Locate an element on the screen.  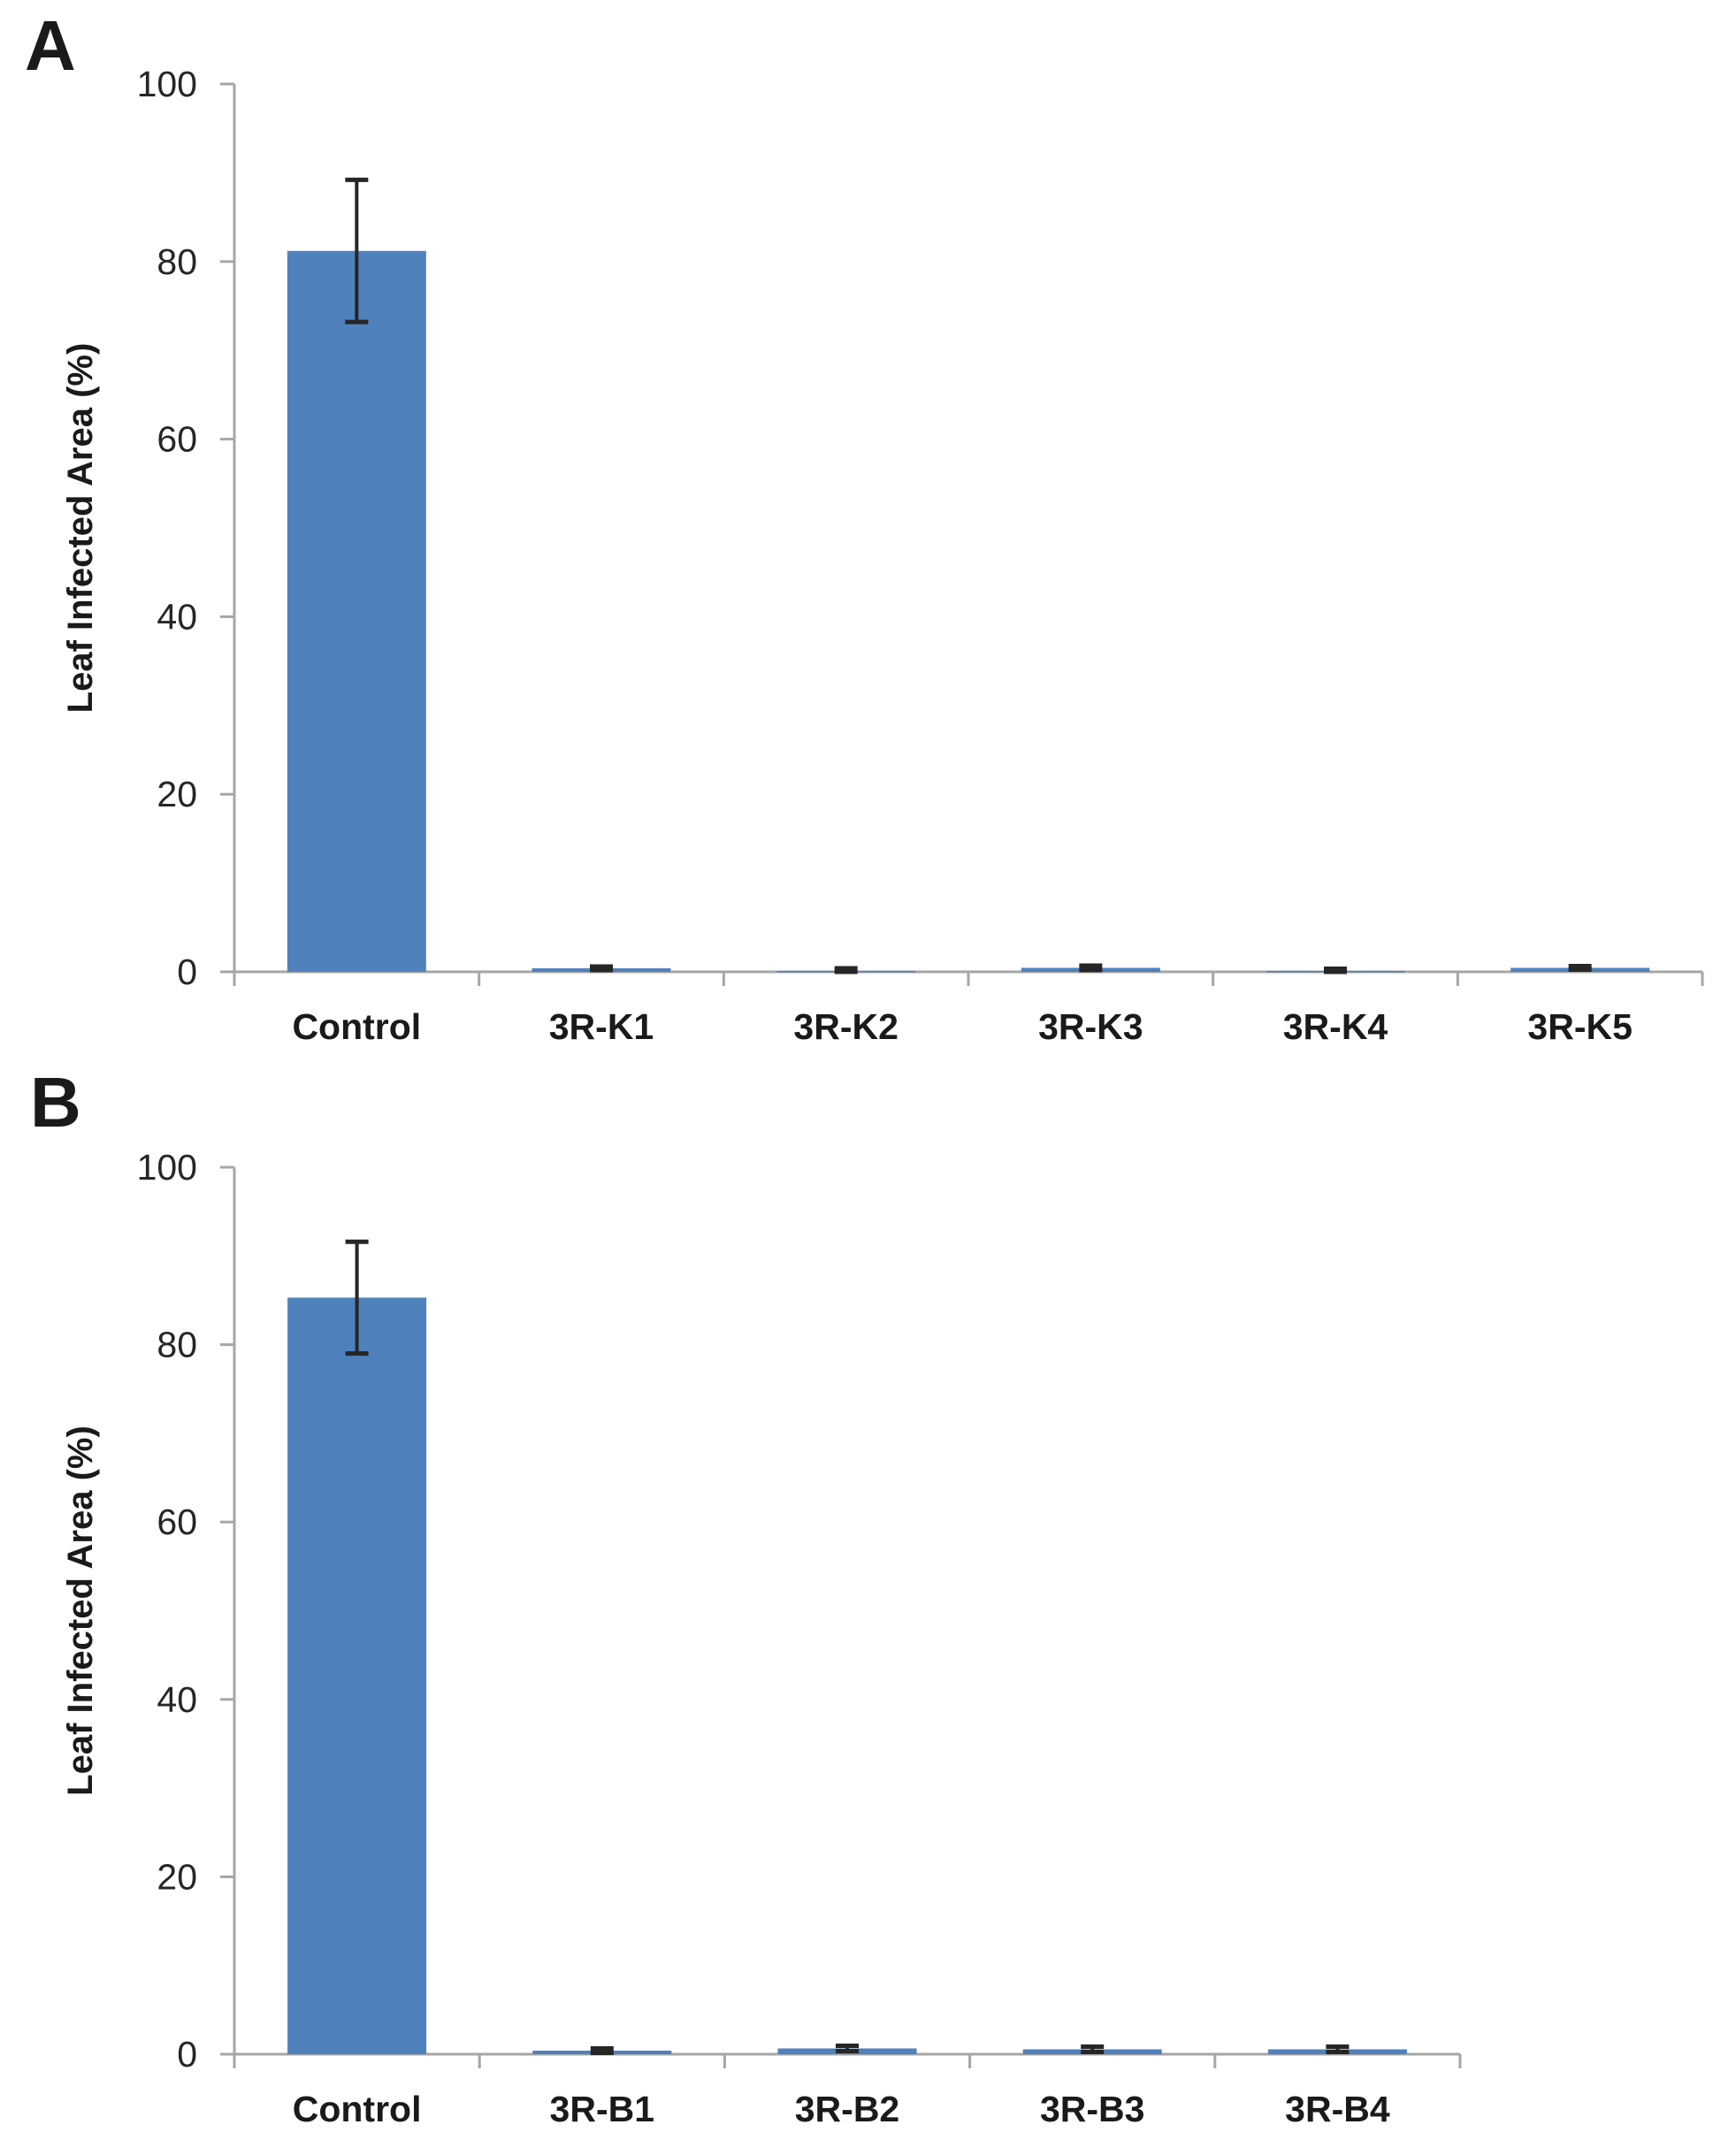
category-label: 3R-K4 is located at coordinates (1335, 1027).